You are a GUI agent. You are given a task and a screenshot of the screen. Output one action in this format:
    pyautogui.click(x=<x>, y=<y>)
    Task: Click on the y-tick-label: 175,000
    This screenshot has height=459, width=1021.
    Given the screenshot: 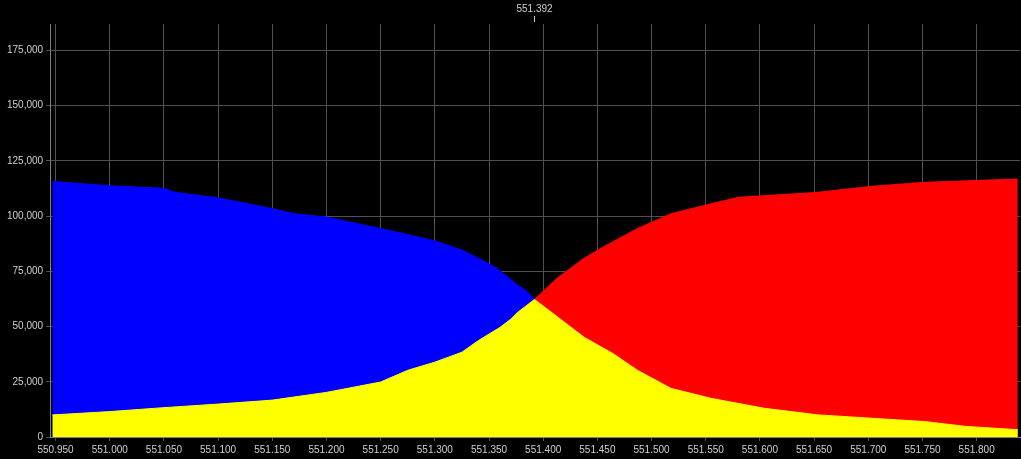 What is the action you would take?
    pyautogui.click(x=25, y=50)
    